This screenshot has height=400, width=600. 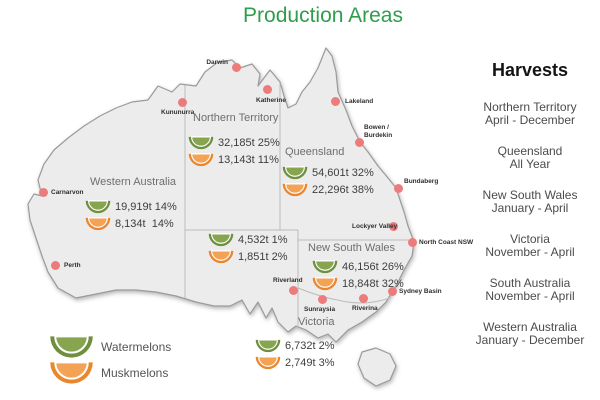 I want to click on muskmelon-row: 22,296t 38%, so click(x=328, y=190).